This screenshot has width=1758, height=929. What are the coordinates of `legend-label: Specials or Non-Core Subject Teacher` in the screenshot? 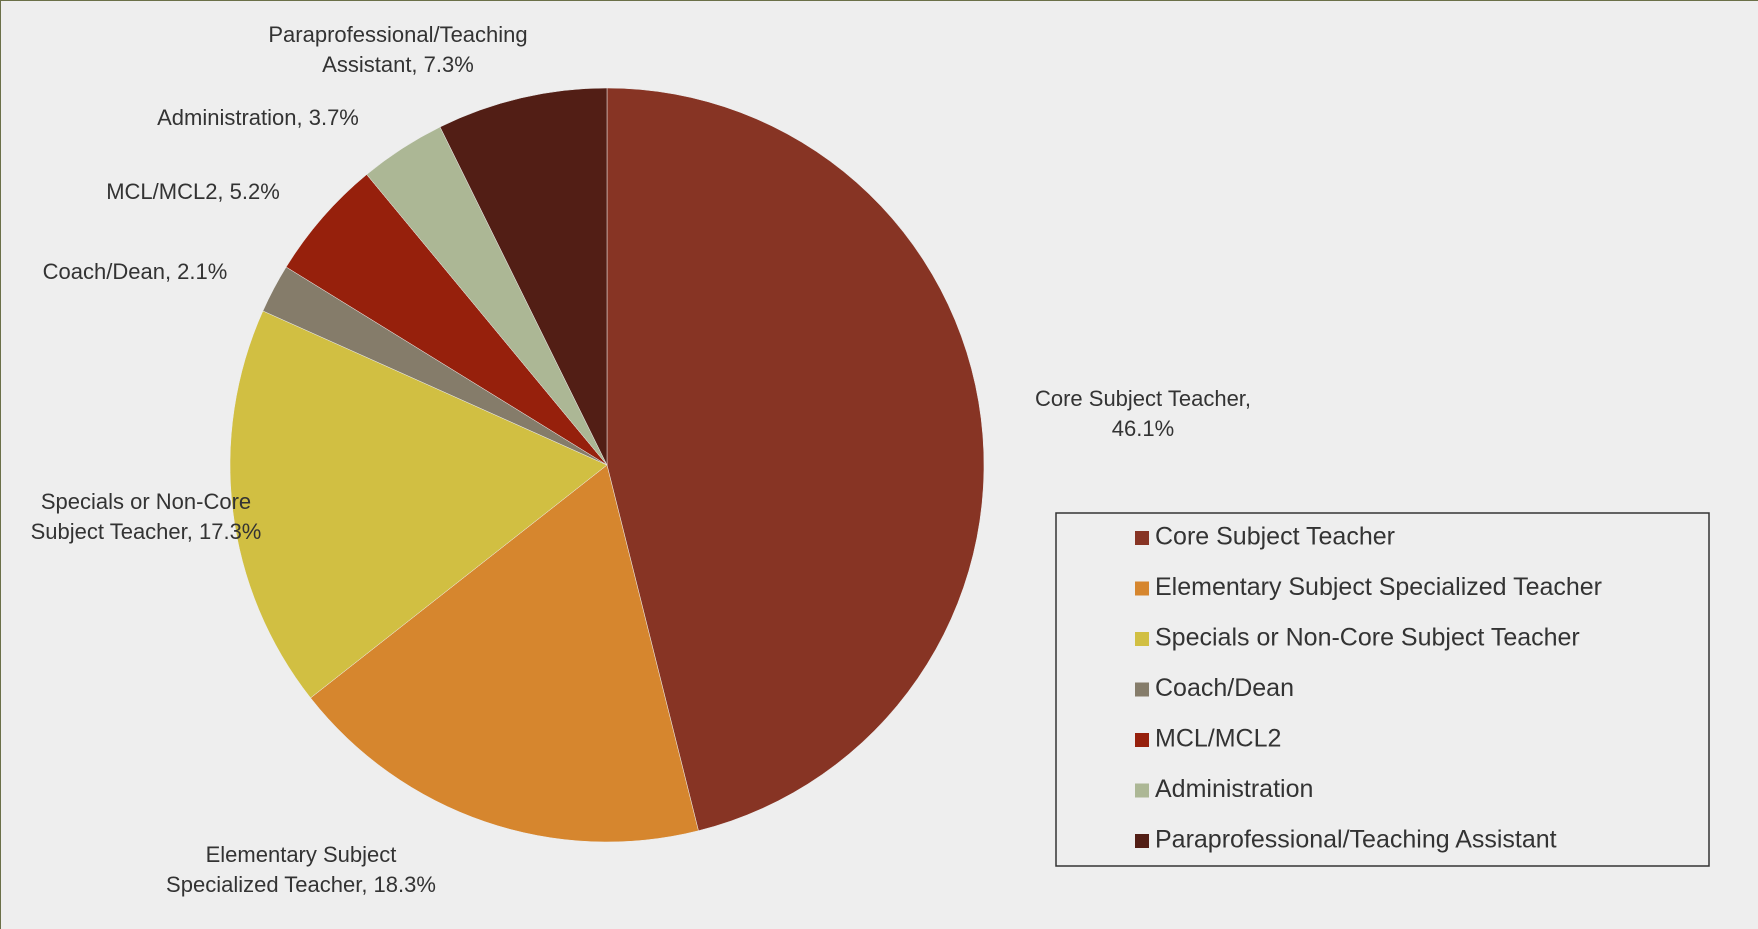 It's located at (1367, 638).